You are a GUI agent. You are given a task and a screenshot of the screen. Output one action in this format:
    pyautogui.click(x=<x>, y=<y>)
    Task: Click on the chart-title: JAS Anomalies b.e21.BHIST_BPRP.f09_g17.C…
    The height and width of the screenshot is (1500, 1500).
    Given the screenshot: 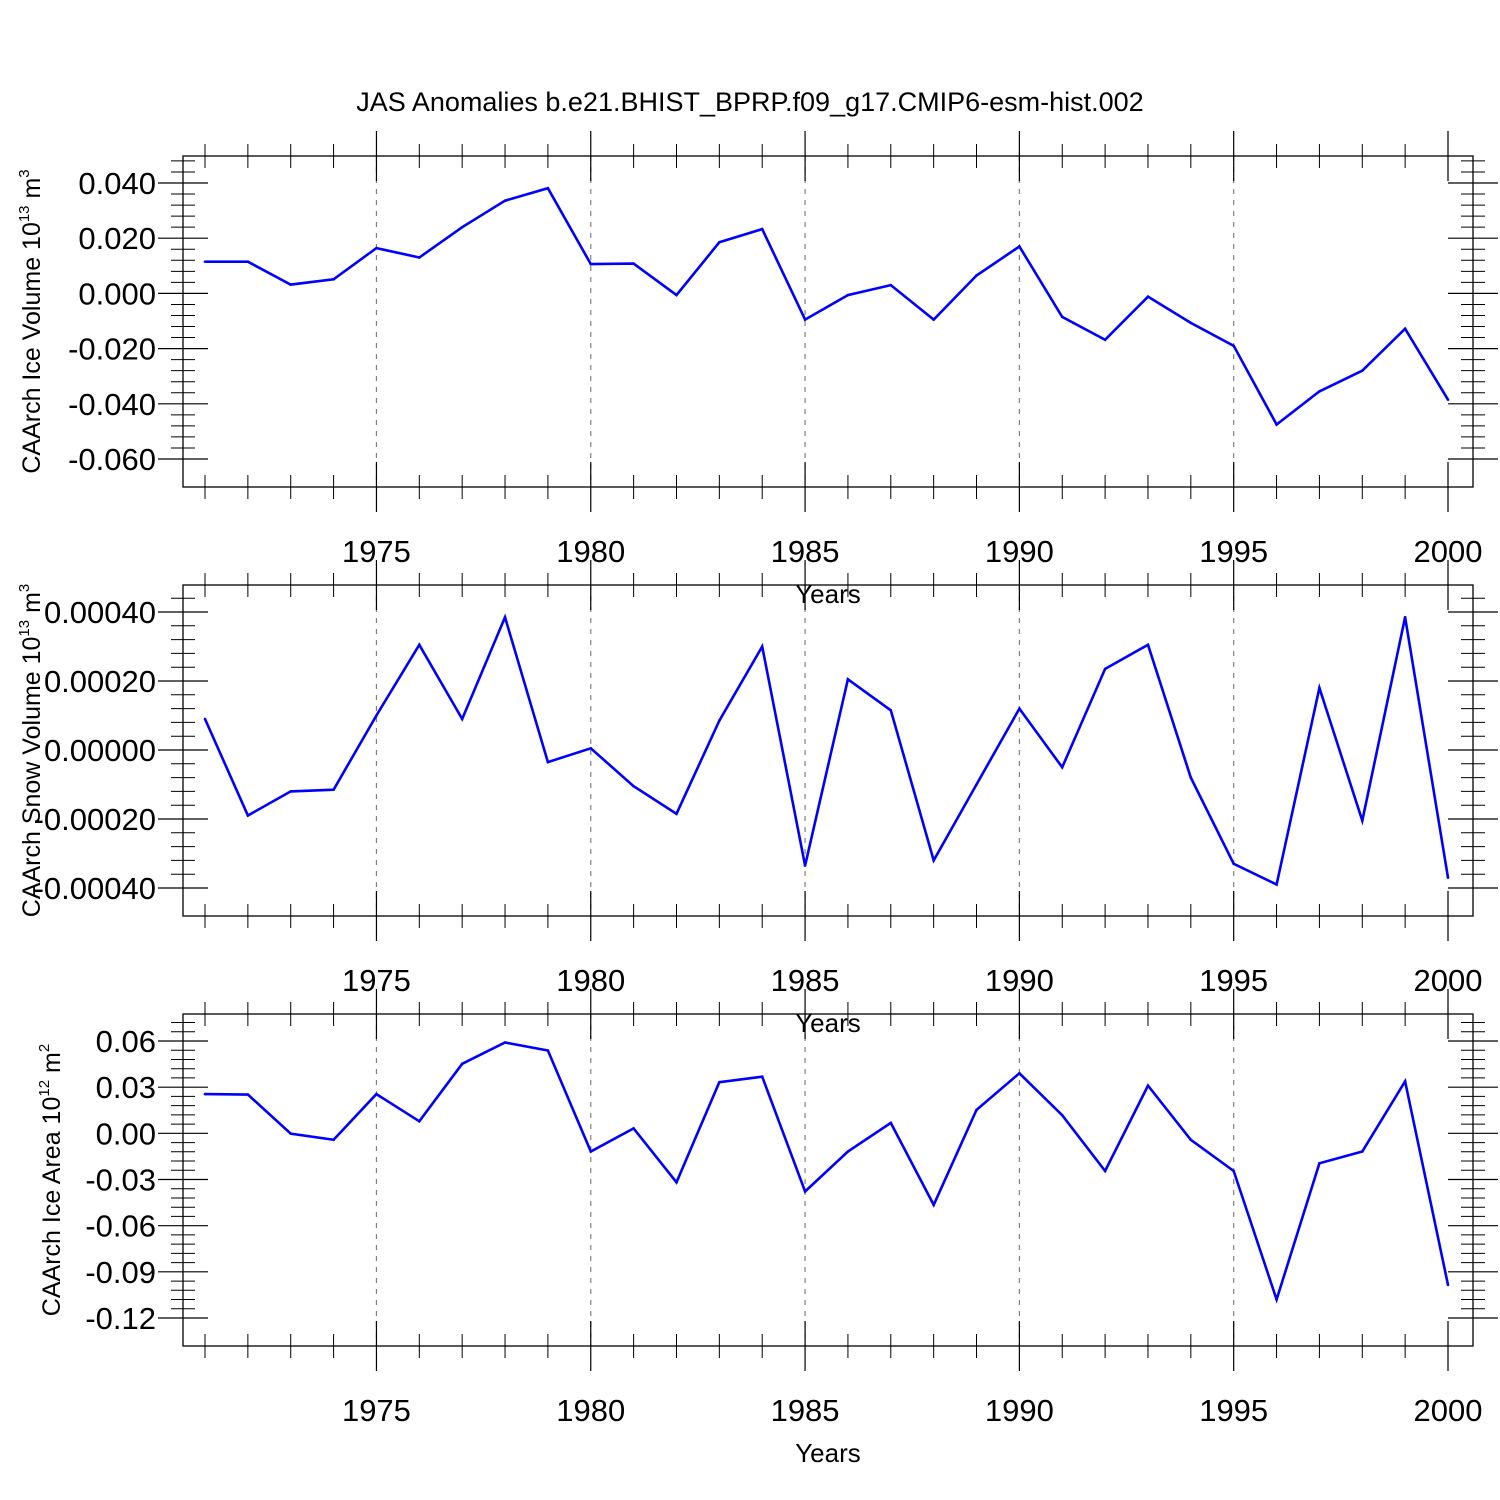 What is the action you would take?
    pyautogui.click(x=749, y=102)
    